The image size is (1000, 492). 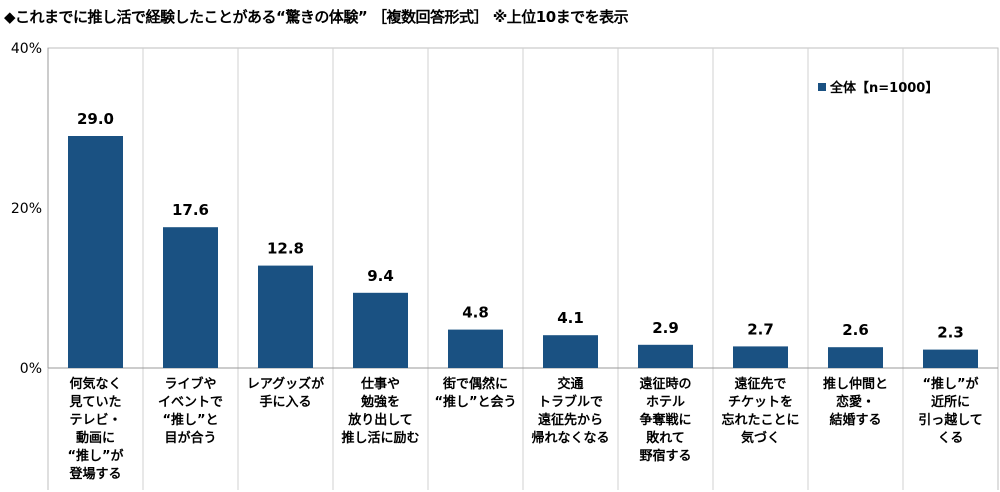 What do you see at coordinates (665, 384) in the screenshot?
I see `category-label: 遠征時の` at bounding box center [665, 384].